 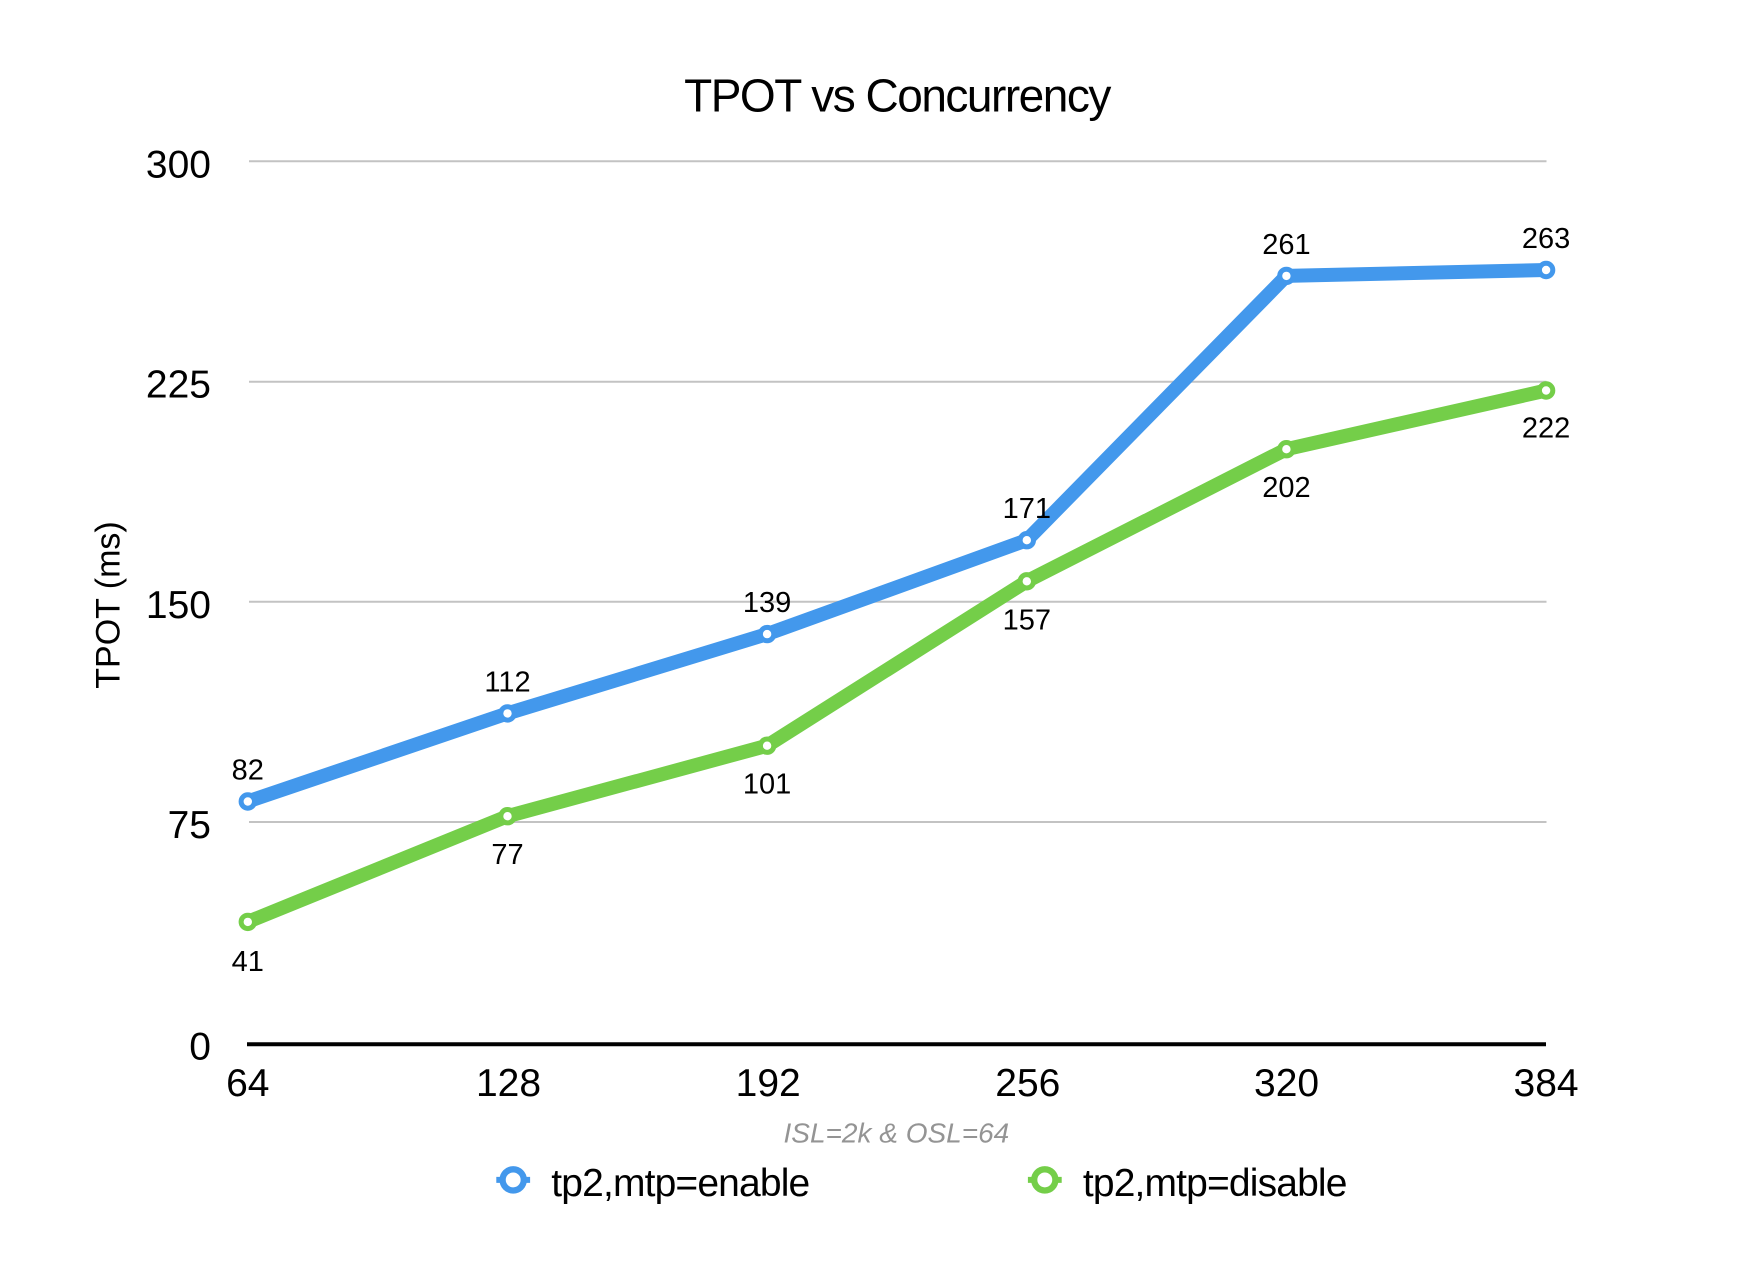 What do you see at coordinates (178, 164) in the screenshot?
I see `svg-text: 300` at bounding box center [178, 164].